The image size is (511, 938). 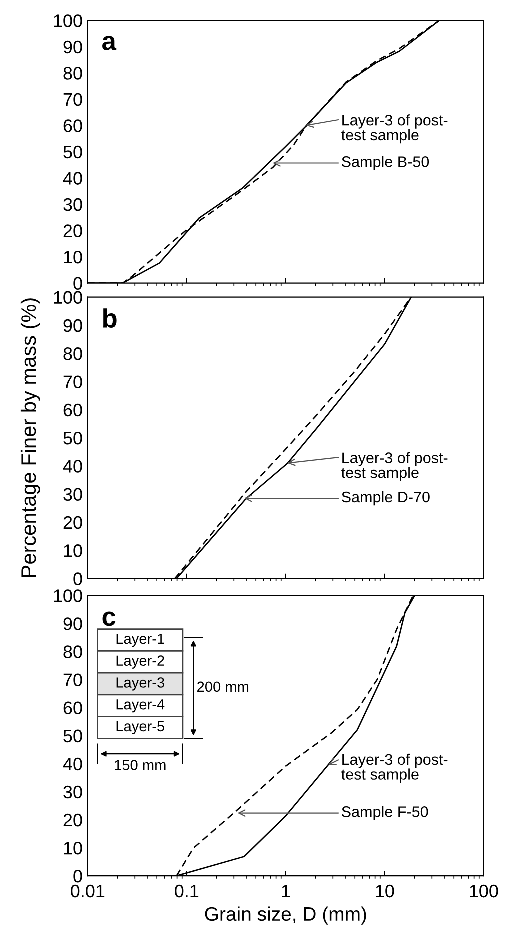 What do you see at coordinates (140, 765) in the screenshot?
I see `annotation: 150 mm` at bounding box center [140, 765].